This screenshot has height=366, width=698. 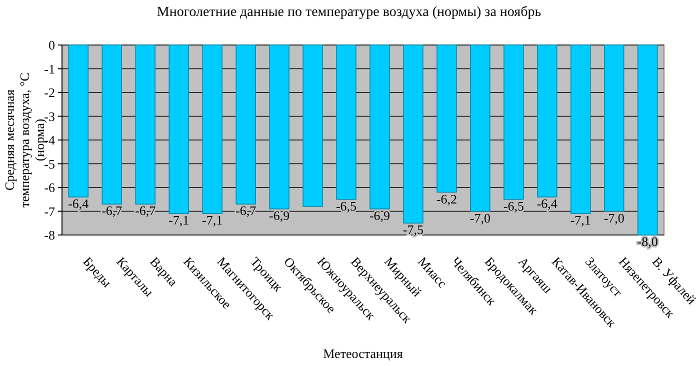 I want to click on data-label: -8,0, so click(x=647, y=241).